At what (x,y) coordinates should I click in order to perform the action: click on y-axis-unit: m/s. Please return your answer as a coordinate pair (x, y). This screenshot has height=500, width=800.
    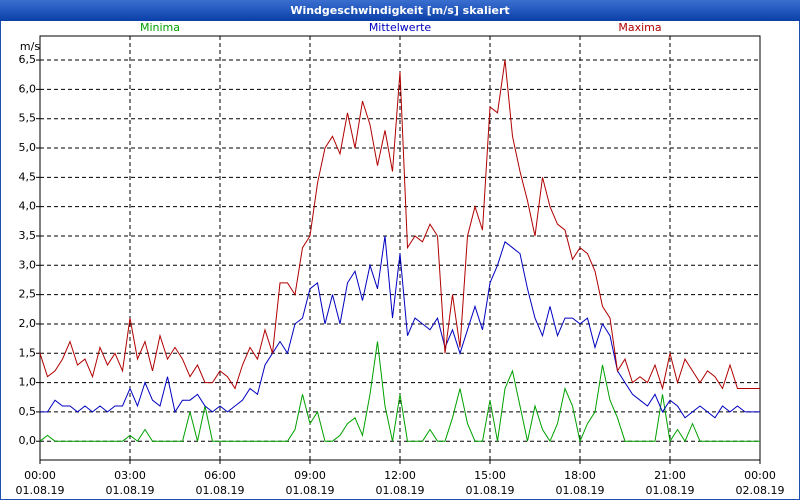
    Looking at the image, I should click on (30, 46).